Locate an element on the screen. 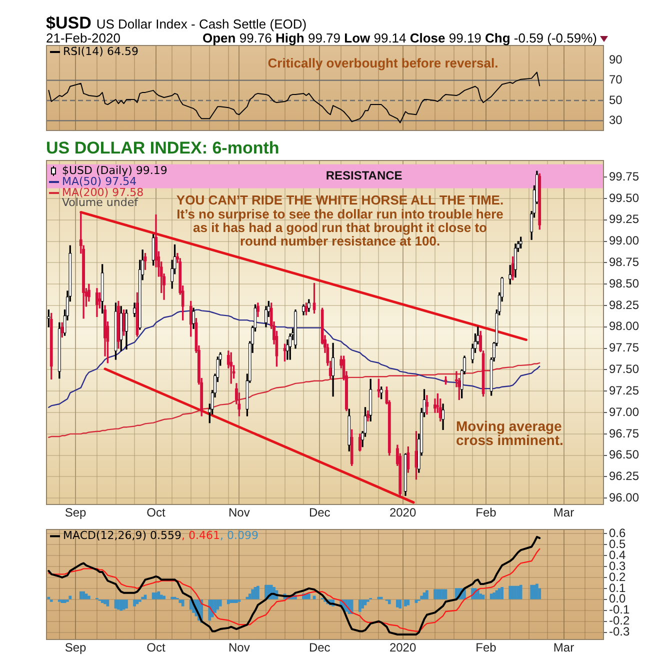 Image resolution: width=649 pixels, height=670 pixels. x-tick-label: 2020 is located at coordinates (402, 647).